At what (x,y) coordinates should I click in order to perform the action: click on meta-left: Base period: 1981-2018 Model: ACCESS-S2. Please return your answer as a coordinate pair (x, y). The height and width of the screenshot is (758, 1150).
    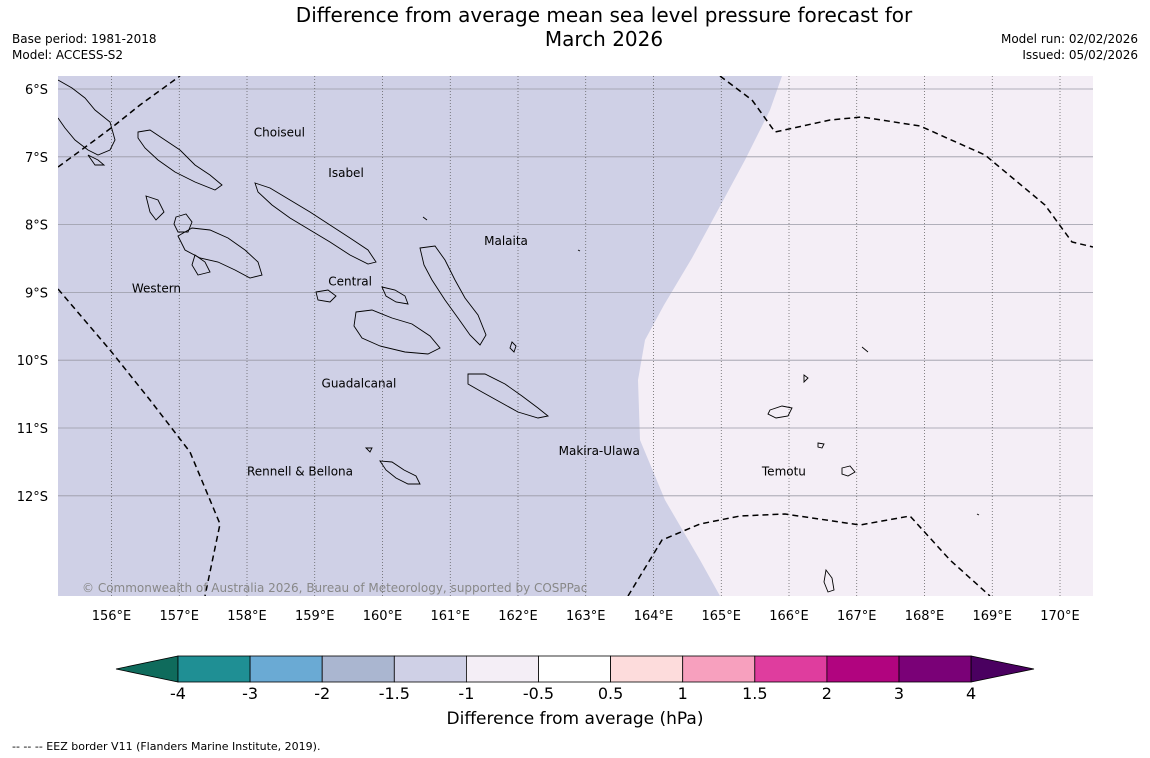
    Looking at the image, I should click on (84, 47).